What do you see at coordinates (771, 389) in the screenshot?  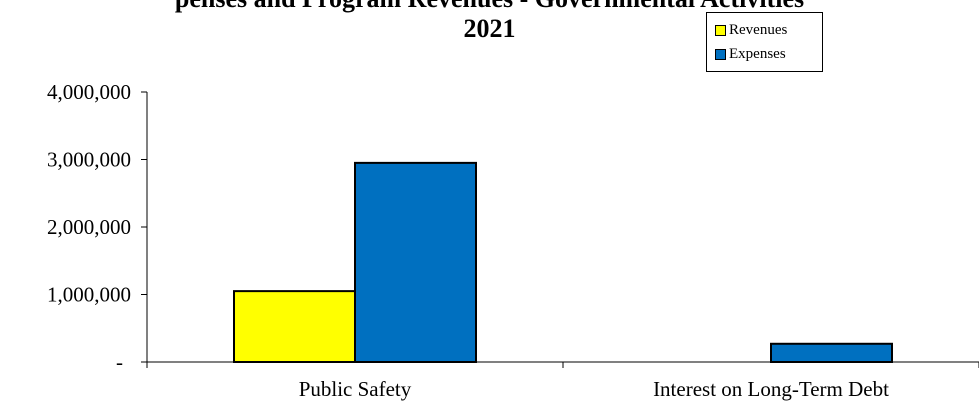 I see `x-category-label-1: Interest on Long-Term Debt` at bounding box center [771, 389].